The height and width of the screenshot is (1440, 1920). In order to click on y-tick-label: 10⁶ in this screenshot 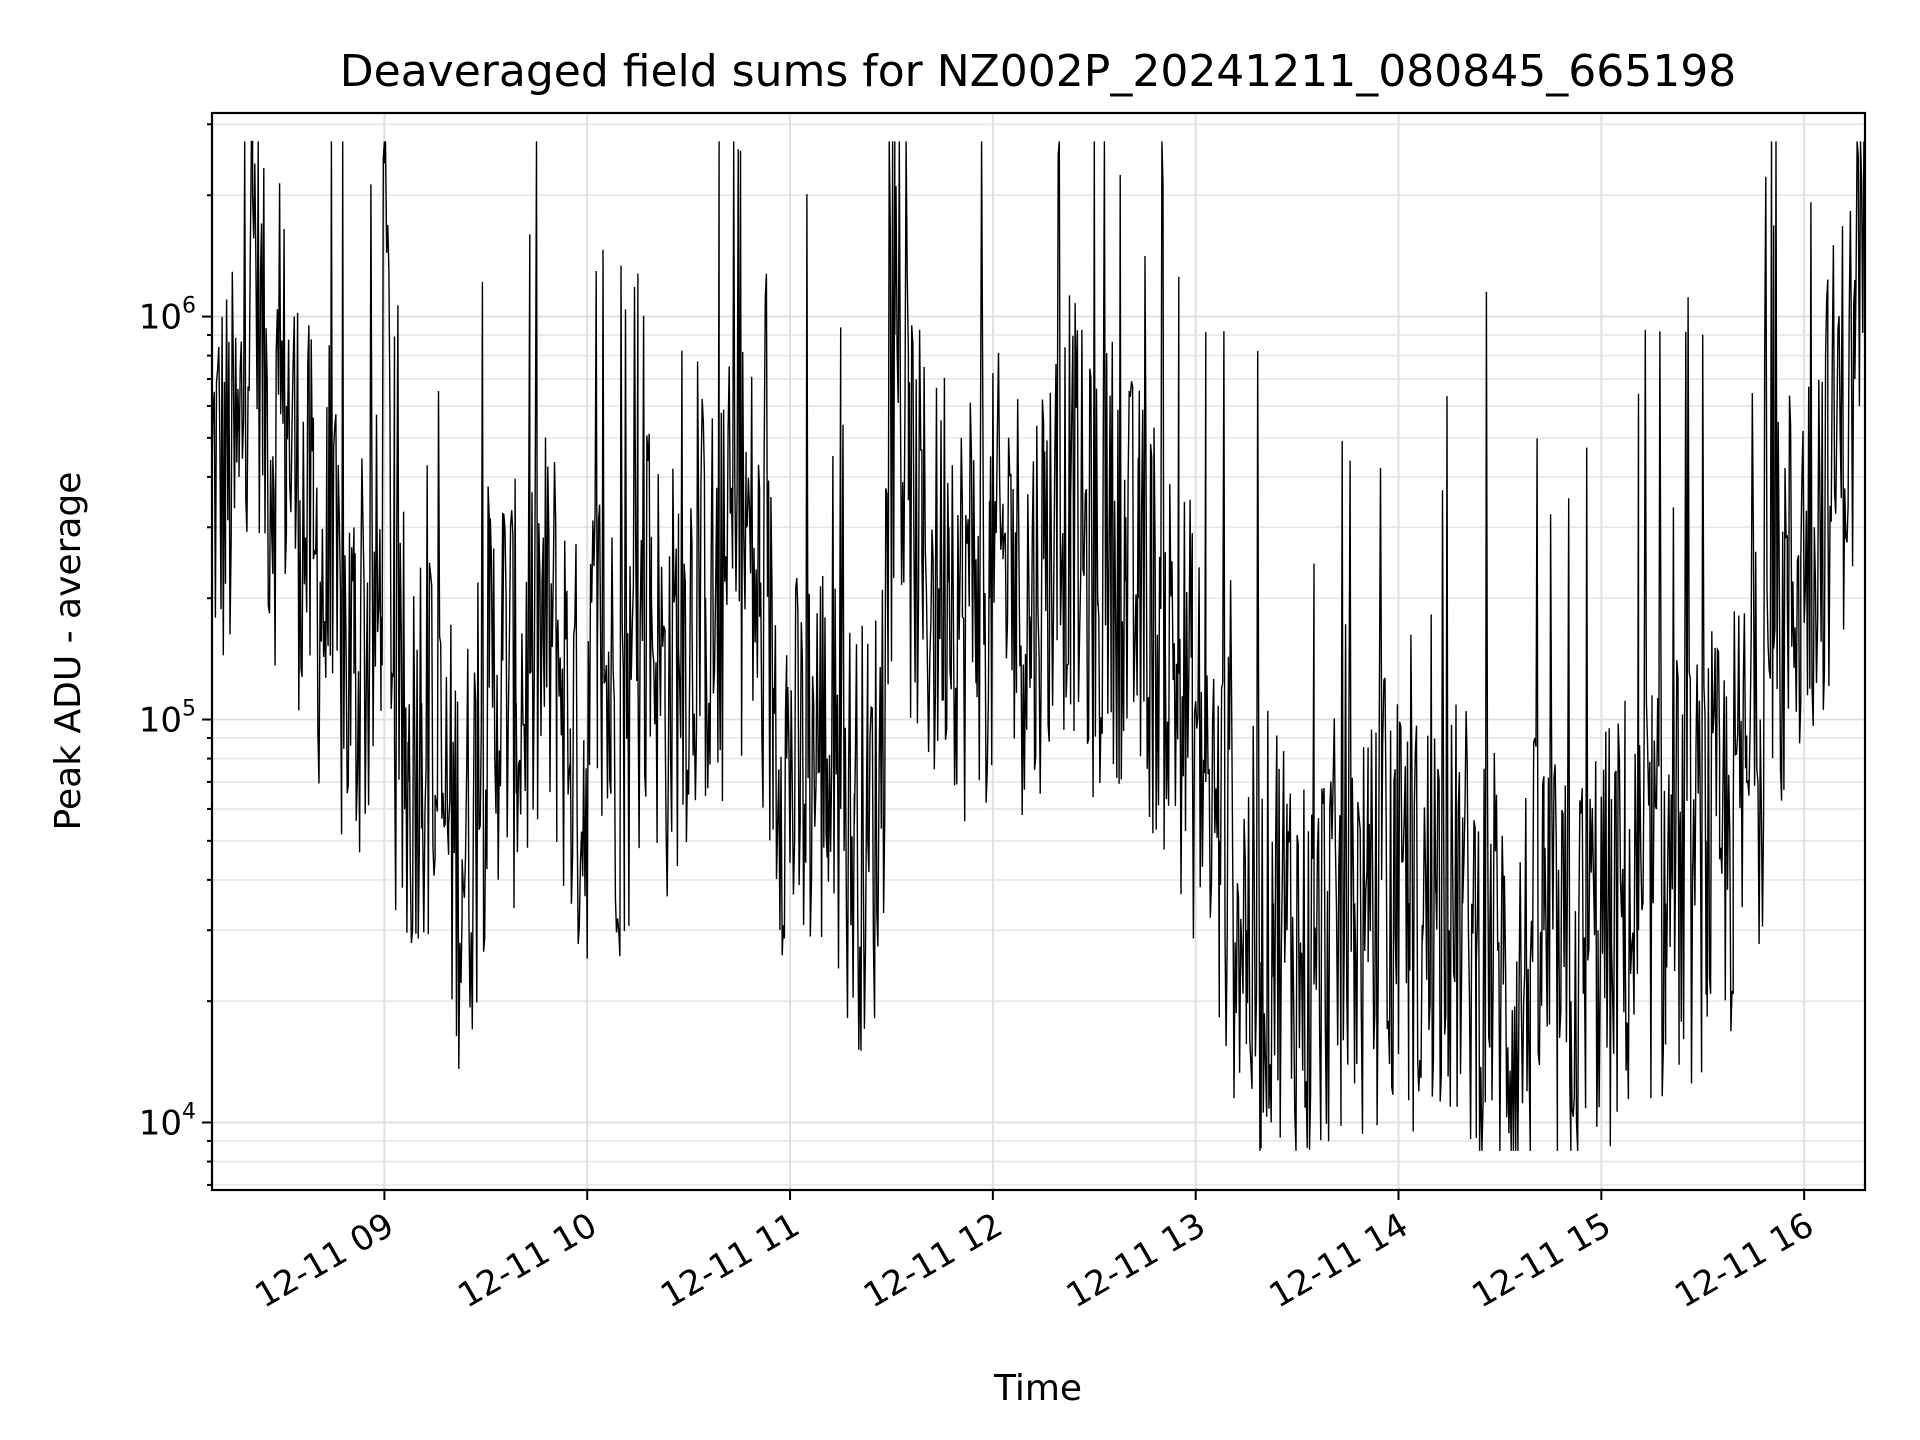, I will do `click(167, 316)`.